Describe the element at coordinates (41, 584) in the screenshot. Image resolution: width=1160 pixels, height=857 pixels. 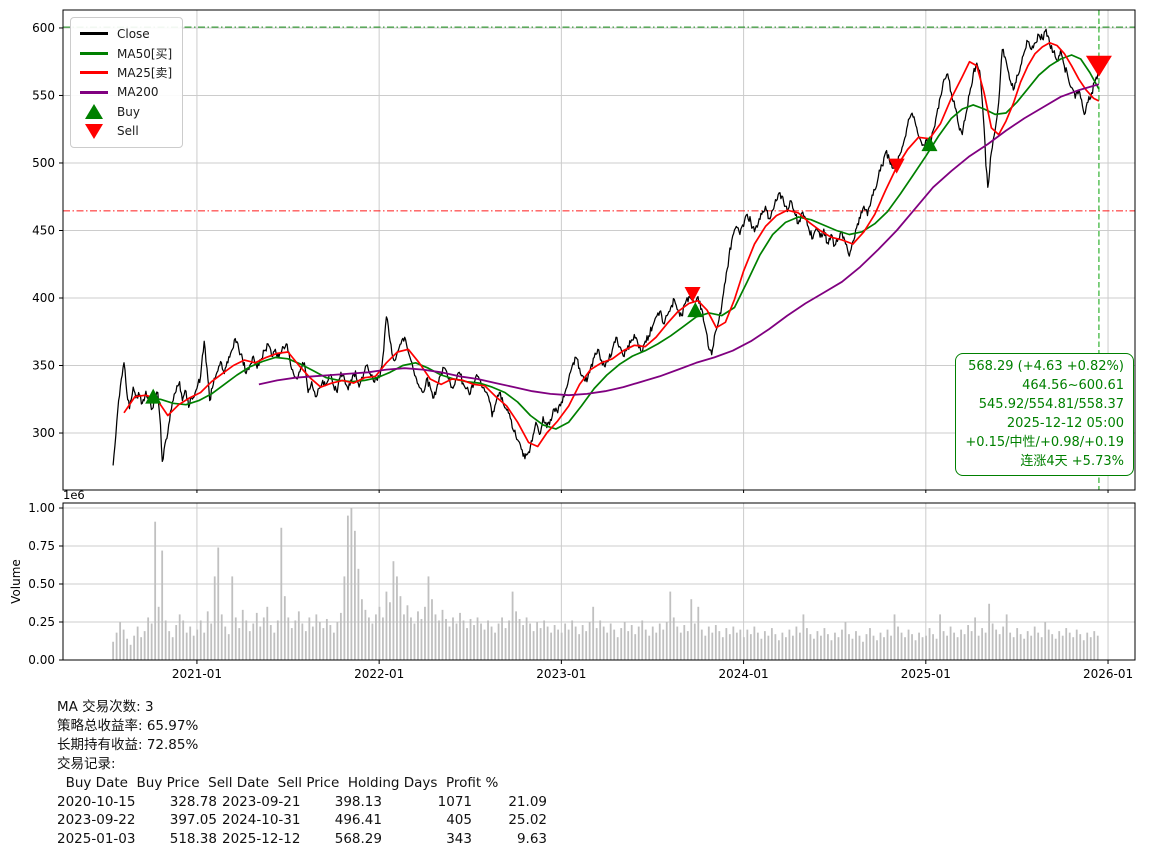
I see `volume-y-tick-label: 0.50` at that location.